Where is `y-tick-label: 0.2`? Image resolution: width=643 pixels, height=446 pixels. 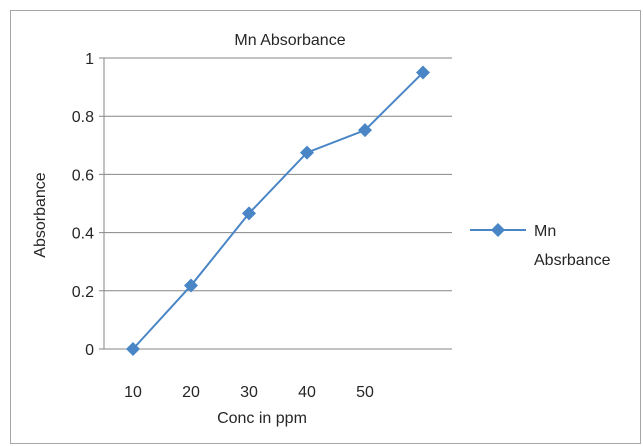
y-tick-label: 0.2 is located at coordinates (83, 292).